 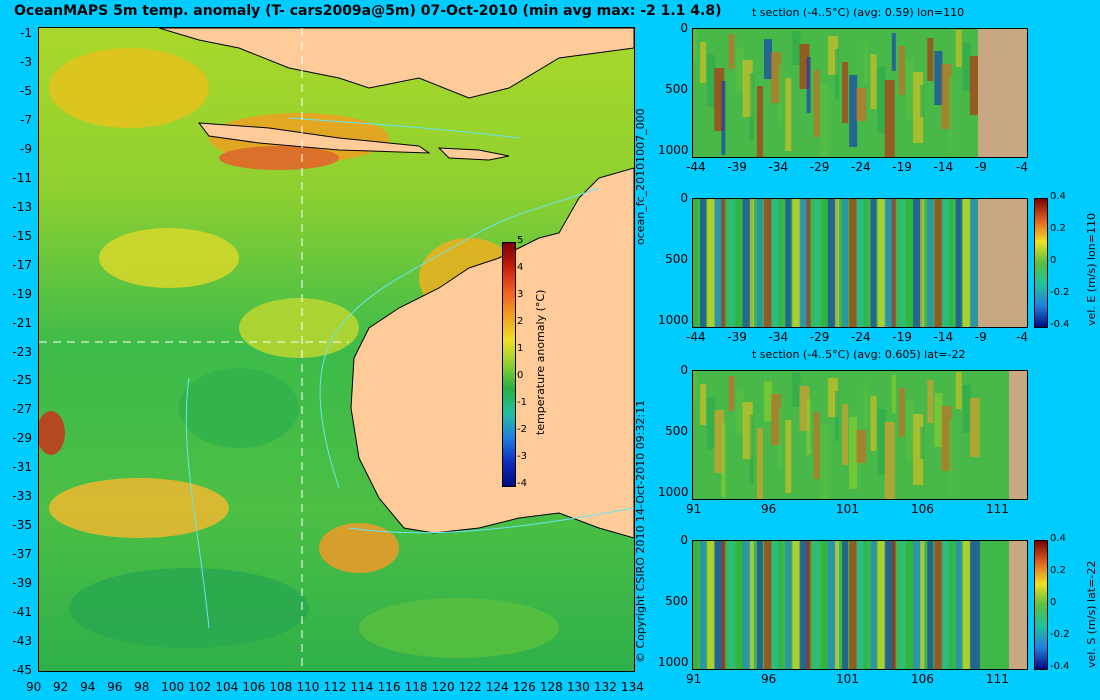 I want to click on map-y-tick: -7, so click(x=26, y=119).